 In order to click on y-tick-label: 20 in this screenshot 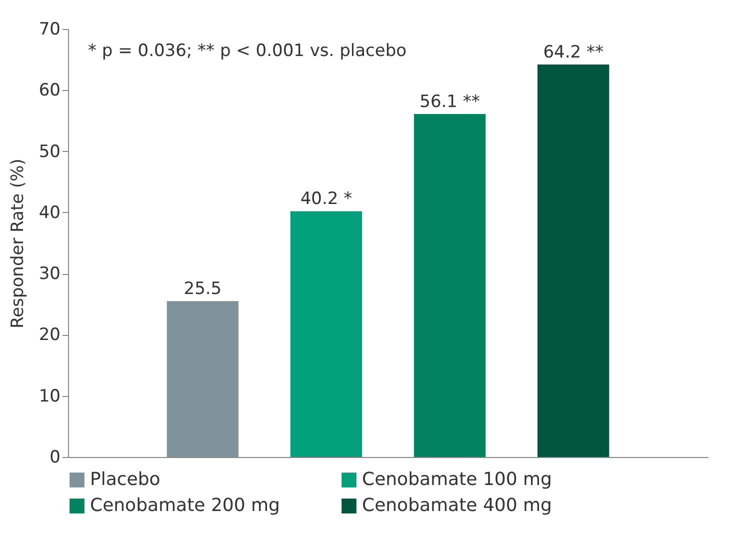, I will do `click(49, 335)`.